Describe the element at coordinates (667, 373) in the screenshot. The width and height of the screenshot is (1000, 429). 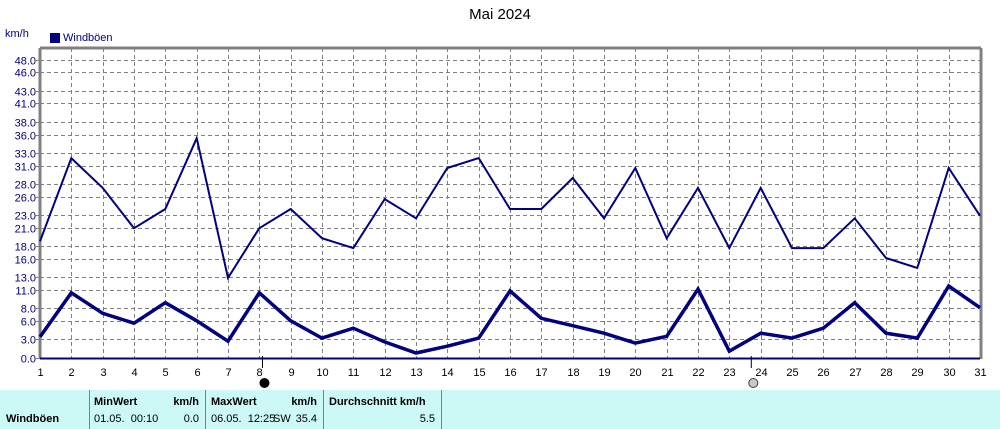
I see `x-tick-label: 21` at that location.